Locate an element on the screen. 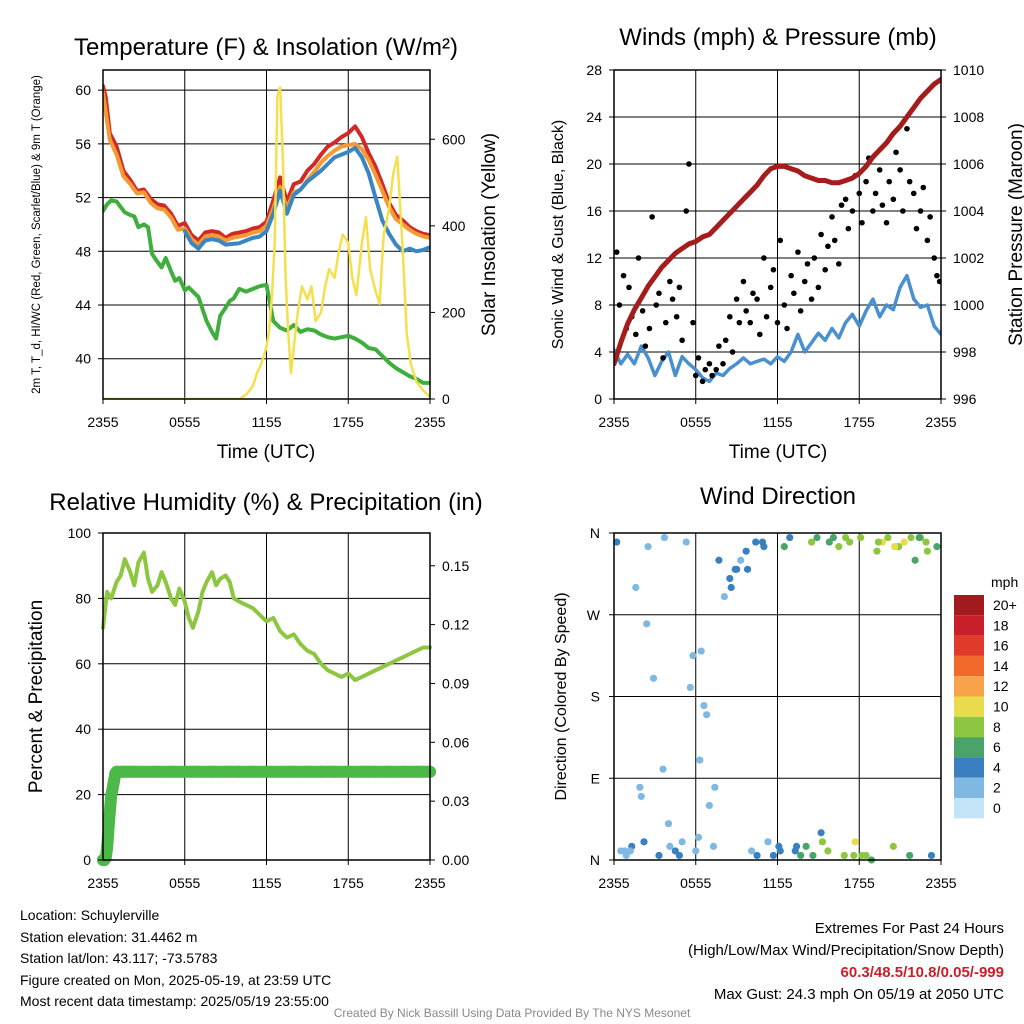  legend-label: 12 is located at coordinates (1001, 686).